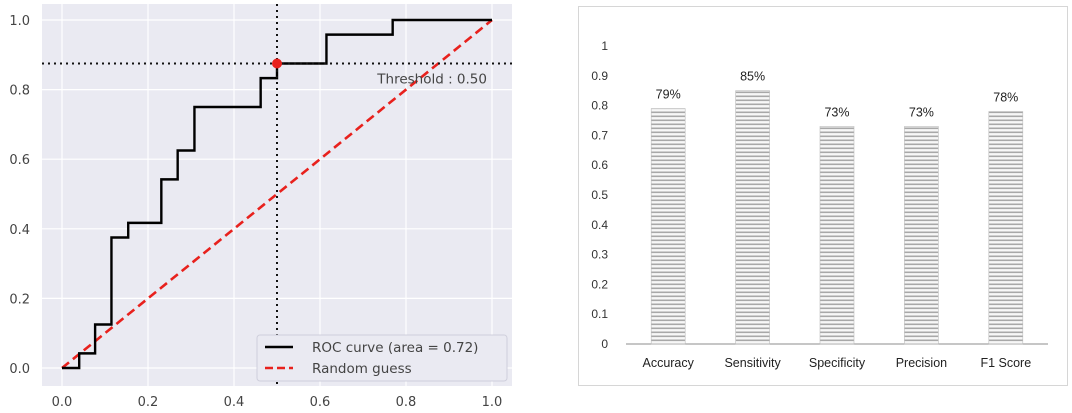  What do you see at coordinates (599, 225) in the screenshot?
I see `metrics-y-tick-label: 0.4` at bounding box center [599, 225].